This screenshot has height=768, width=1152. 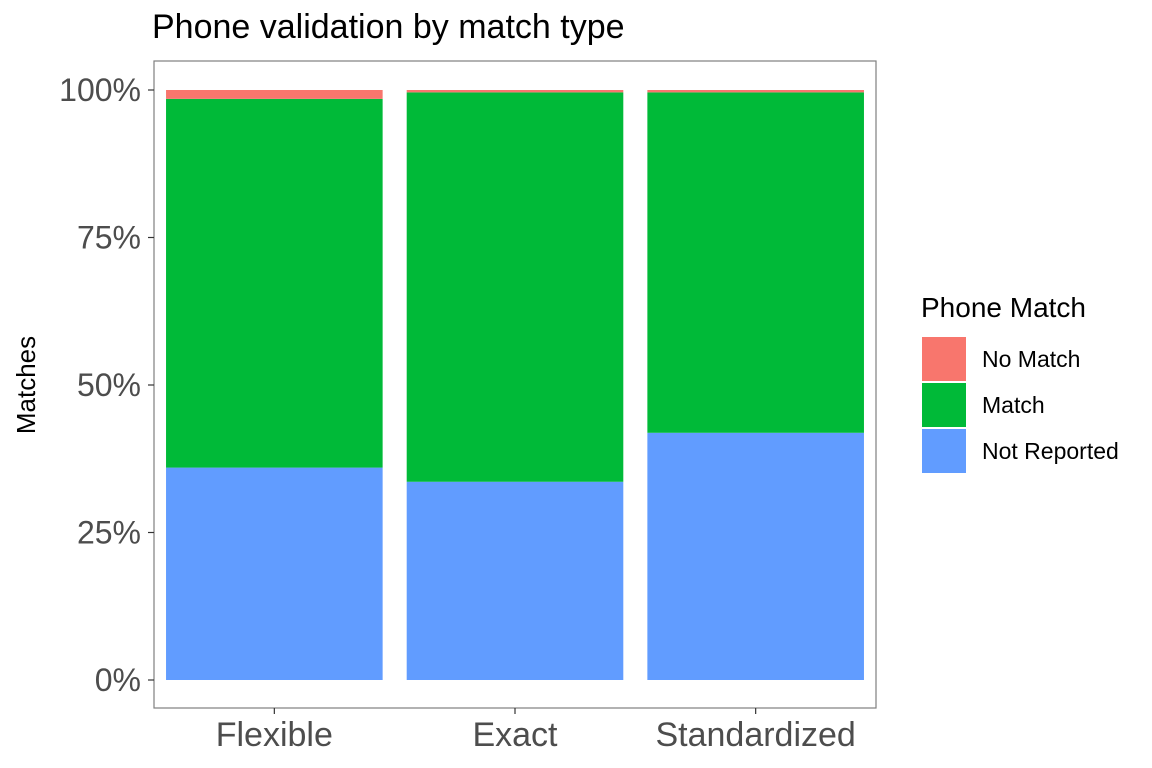 I want to click on x-tick-label: Flexible, so click(x=274, y=735).